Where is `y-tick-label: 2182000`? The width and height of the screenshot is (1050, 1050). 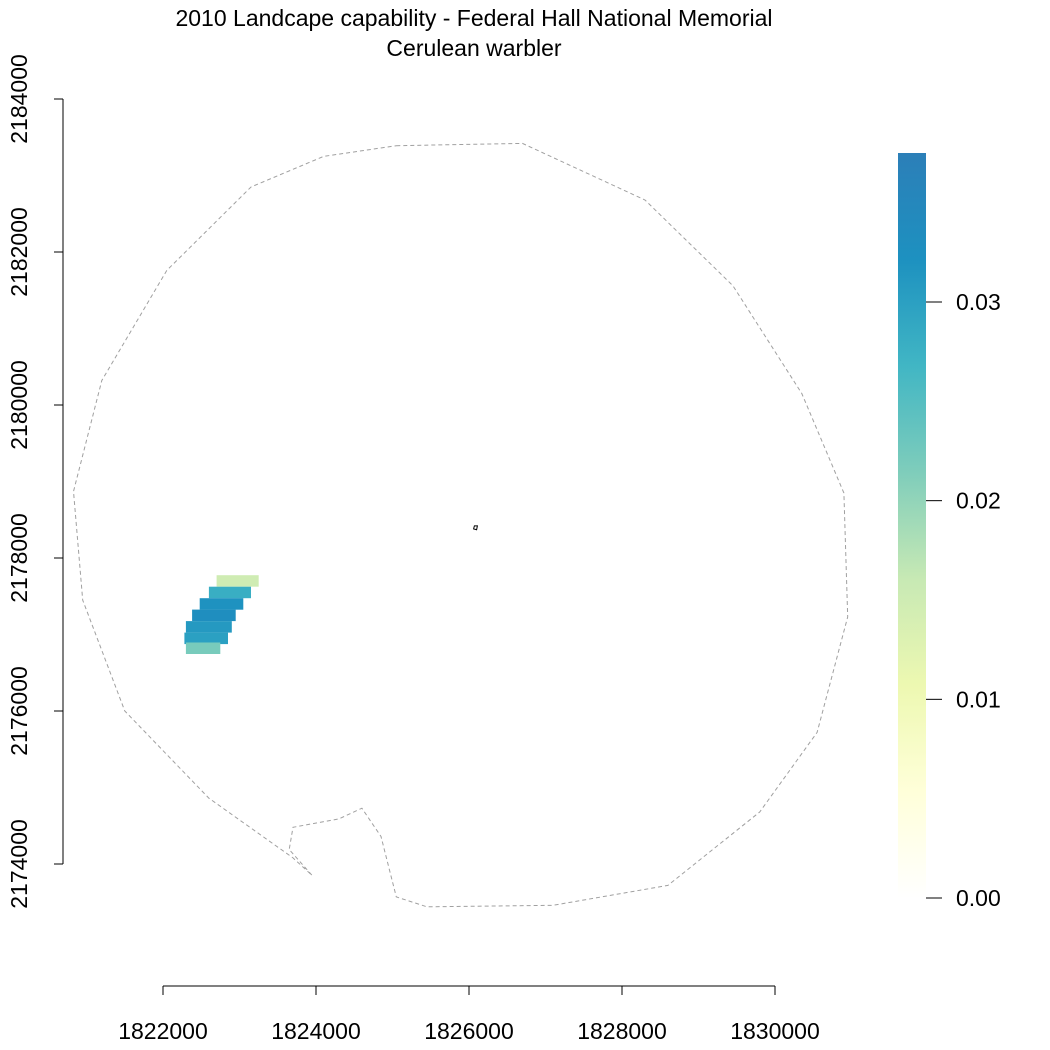 y-tick-label: 2182000 is located at coordinates (19, 252).